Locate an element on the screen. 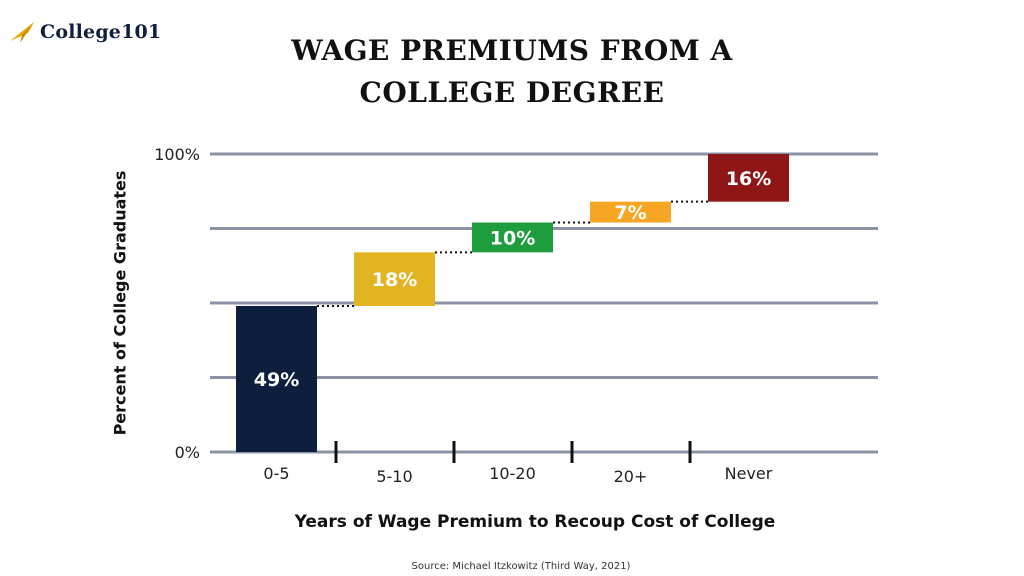 This screenshot has width=1024, height=576. data-label: 7% is located at coordinates (630, 213).